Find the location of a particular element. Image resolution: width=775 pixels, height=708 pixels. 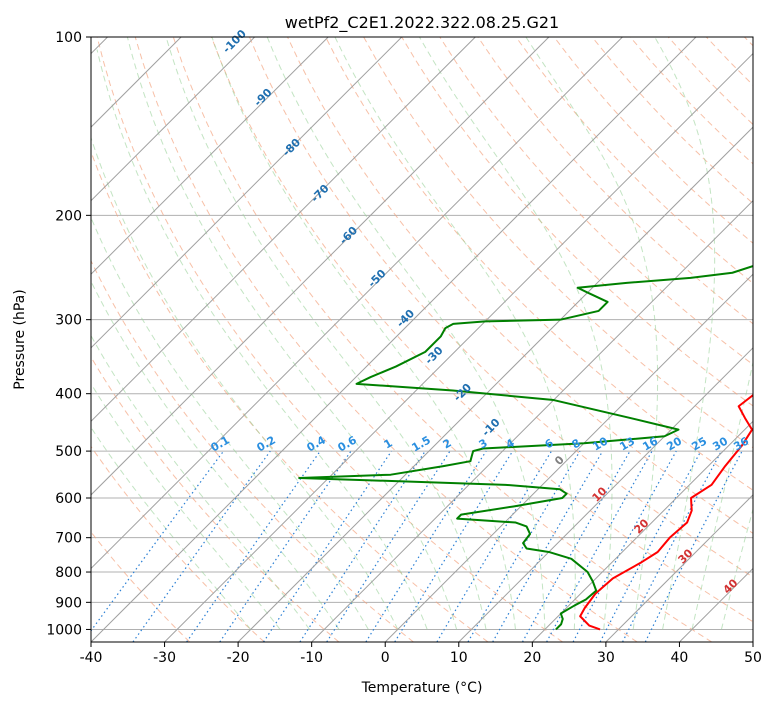

x-tick-label: 20 is located at coordinates (532, 658).